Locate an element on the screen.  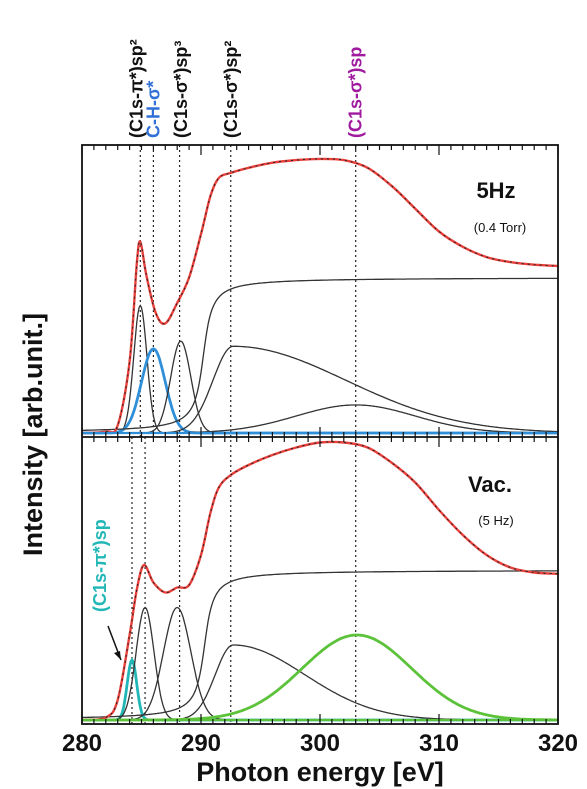
peak-label: (C1s-σ*)sp is located at coordinates (356, 92).